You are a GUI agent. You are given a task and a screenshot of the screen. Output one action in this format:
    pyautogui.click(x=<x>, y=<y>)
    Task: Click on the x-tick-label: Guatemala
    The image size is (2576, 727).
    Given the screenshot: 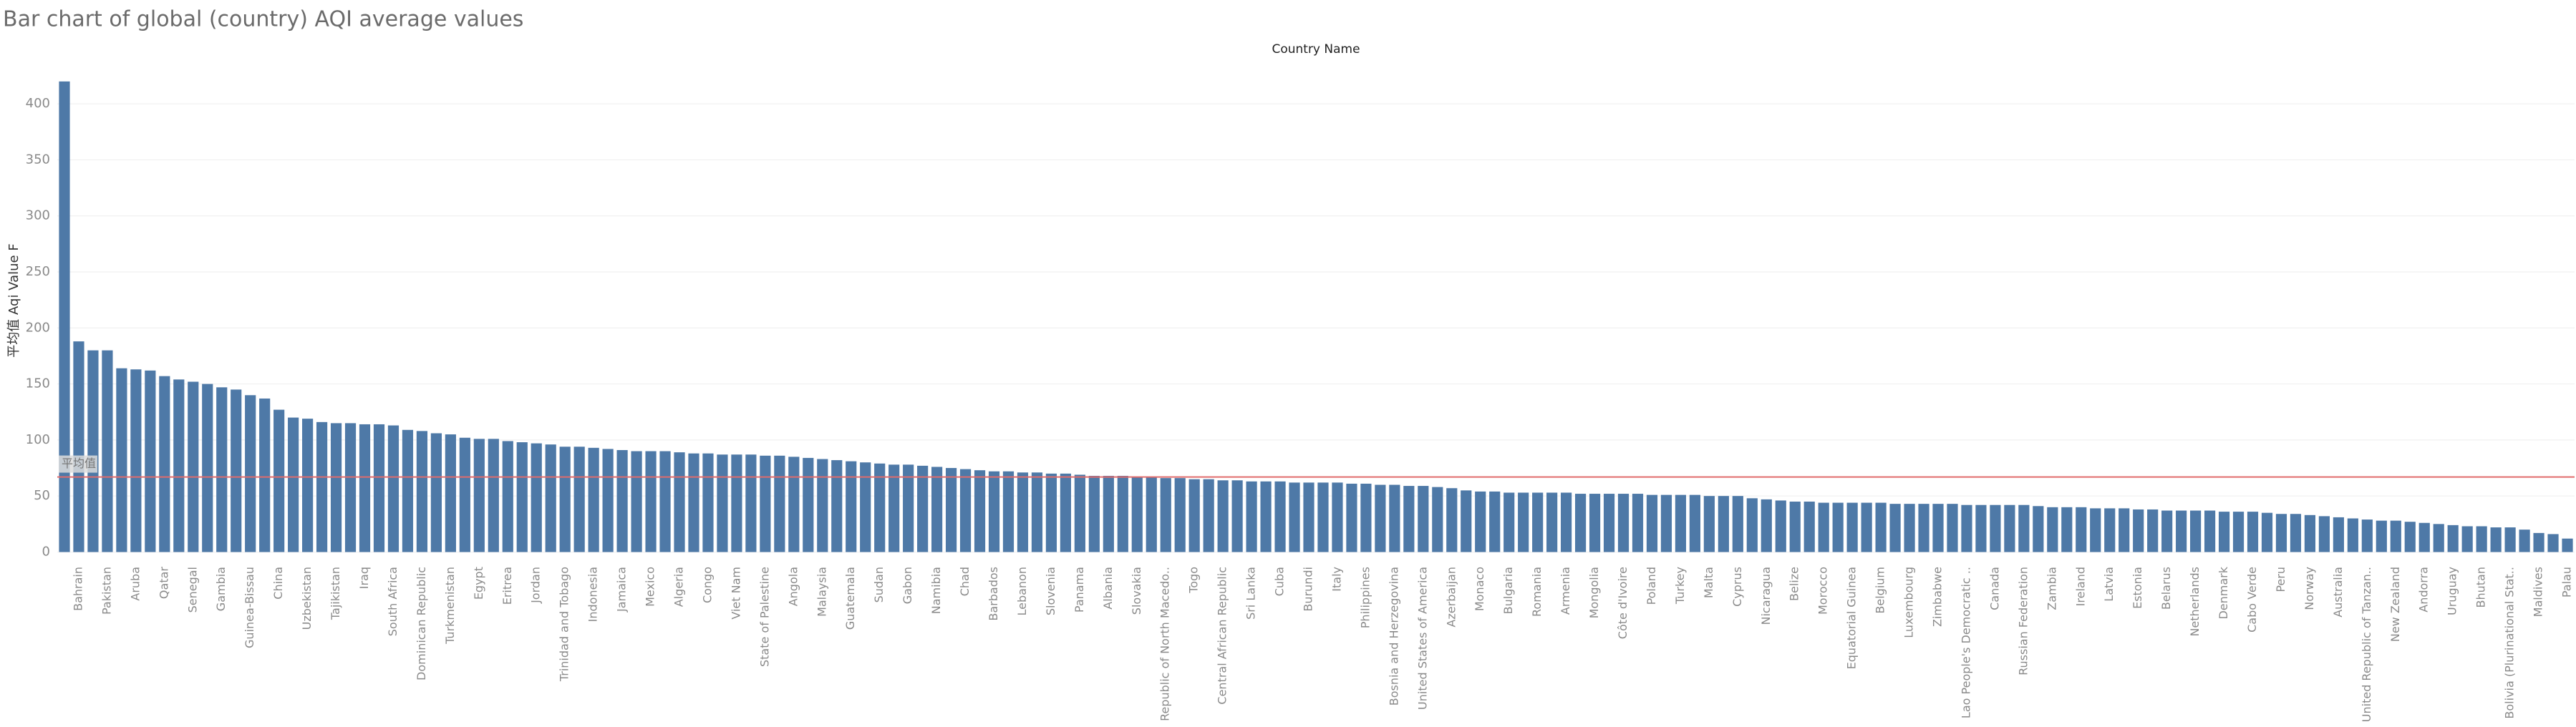 What is the action you would take?
    pyautogui.click(x=850, y=598)
    